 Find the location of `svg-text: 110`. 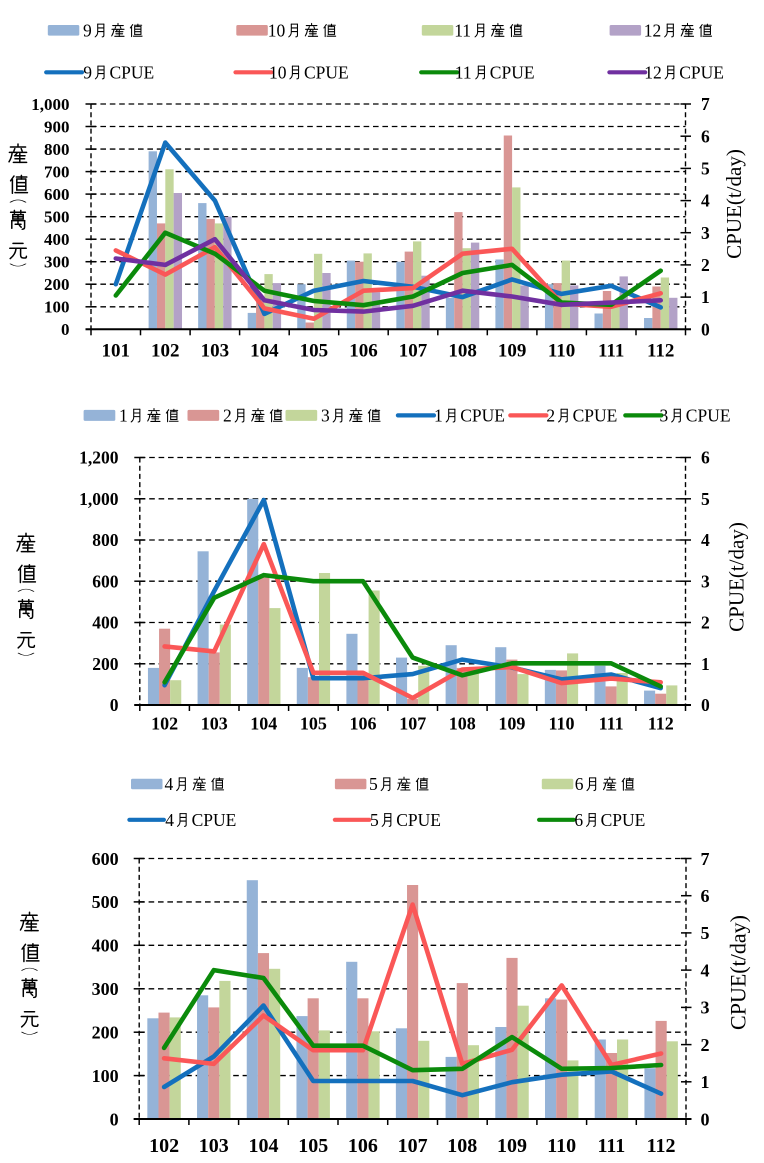

svg-text: 110 is located at coordinates (561, 1146).